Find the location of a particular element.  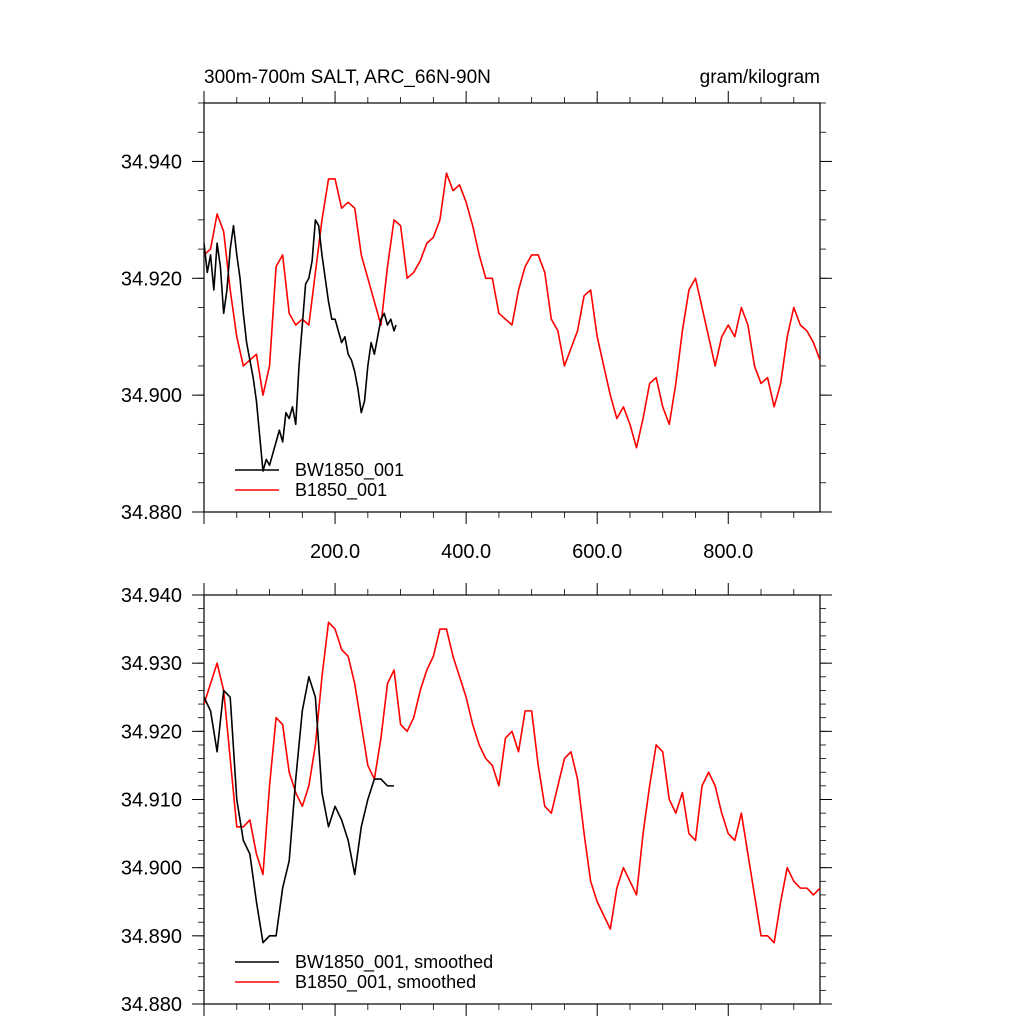

x-tick-label: 400.0 is located at coordinates (466, 552).